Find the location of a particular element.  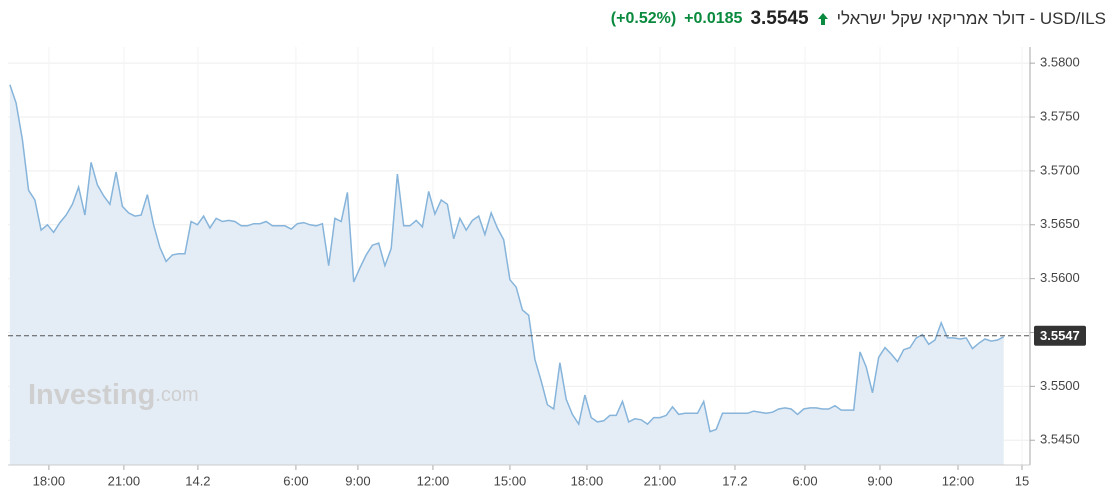

x-tick-label: 15:00 is located at coordinates (510, 480).